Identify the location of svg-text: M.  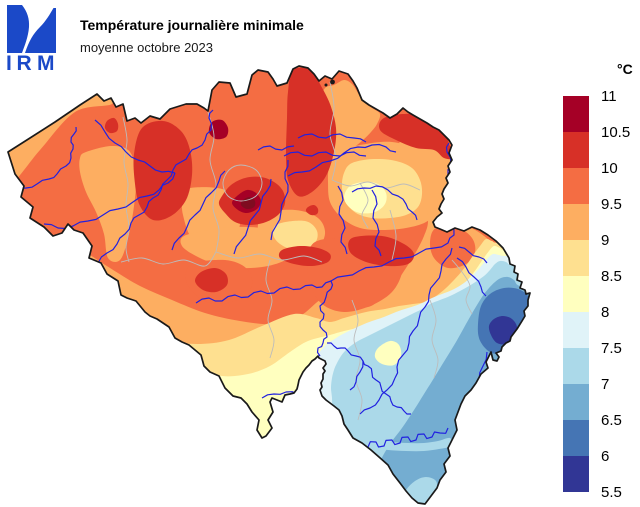
(46, 63).